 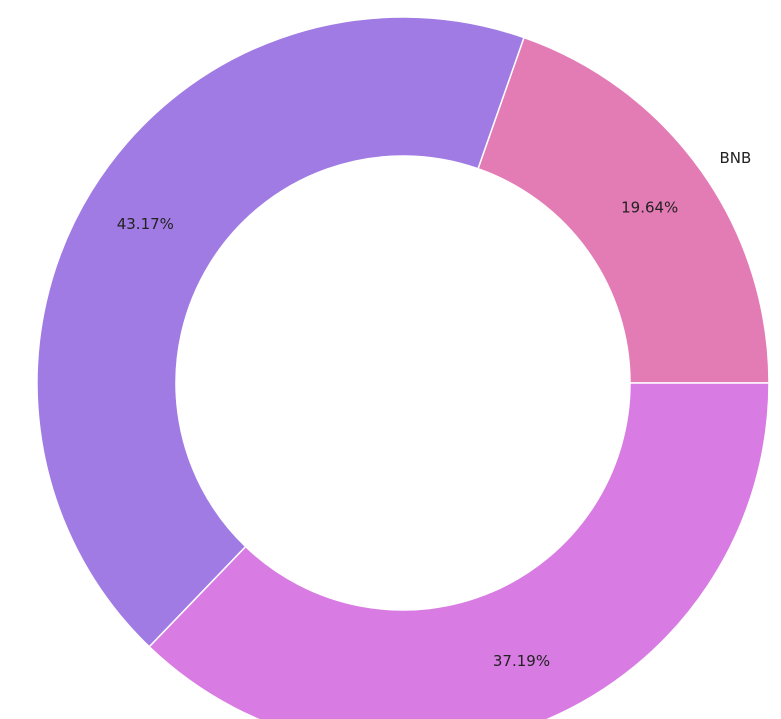 I want to click on slice-value-label: 43.17%, so click(x=145, y=224).